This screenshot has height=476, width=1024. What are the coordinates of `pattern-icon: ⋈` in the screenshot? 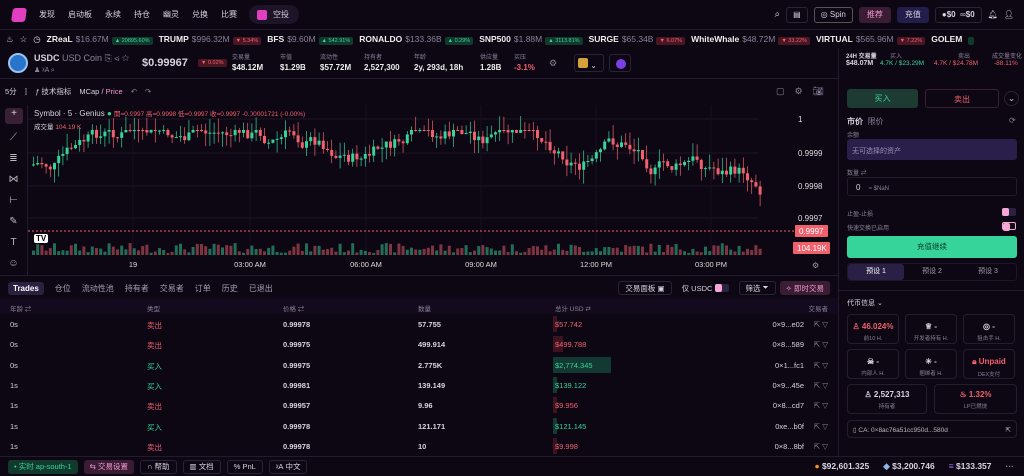 It's located at (13, 179).